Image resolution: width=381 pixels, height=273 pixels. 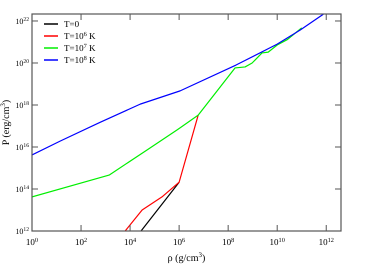 What do you see at coordinates (161, 172) in the screenshot?
I see `line-series` at bounding box center [161, 172].